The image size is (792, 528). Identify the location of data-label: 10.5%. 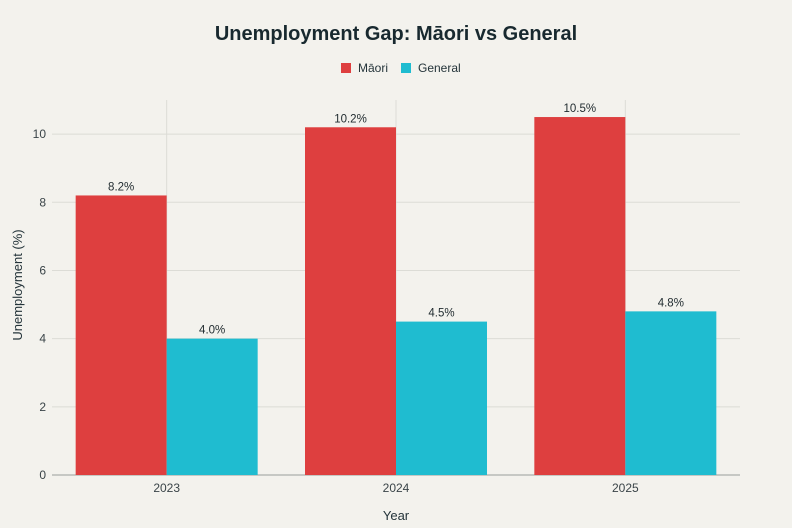
(580, 109).